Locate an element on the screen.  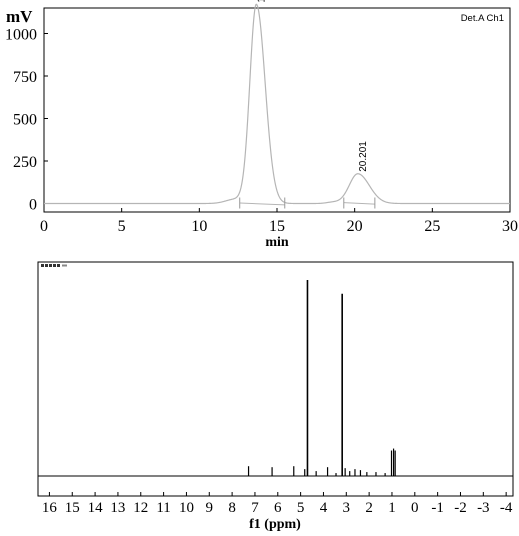
nmr-x-tick-label: 4 is located at coordinates (324, 508).